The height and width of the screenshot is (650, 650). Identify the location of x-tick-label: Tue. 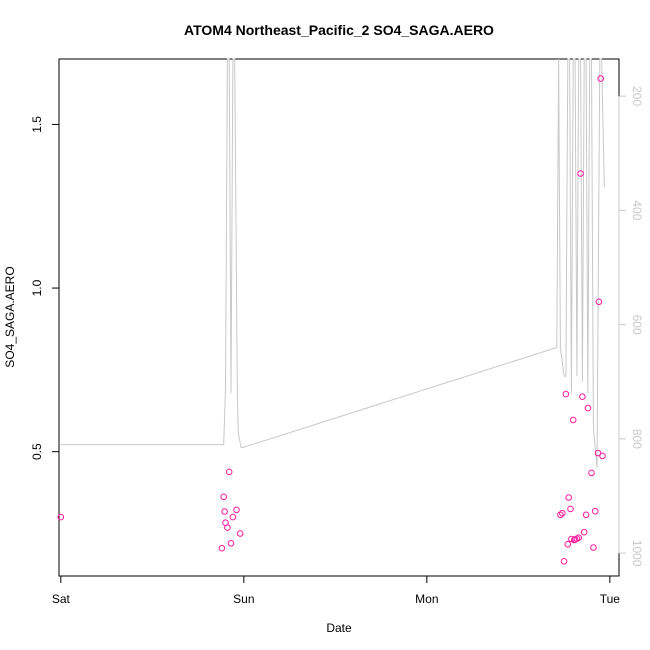
(610, 599).